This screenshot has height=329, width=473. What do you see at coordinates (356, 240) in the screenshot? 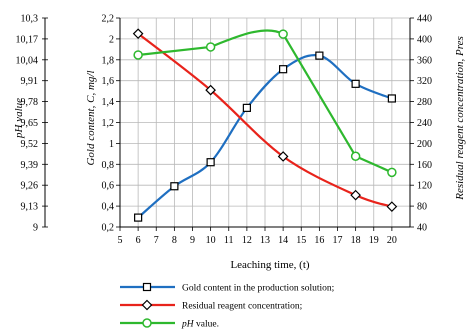
I see `x-axis-tick-label: 18` at bounding box center [356, 240].